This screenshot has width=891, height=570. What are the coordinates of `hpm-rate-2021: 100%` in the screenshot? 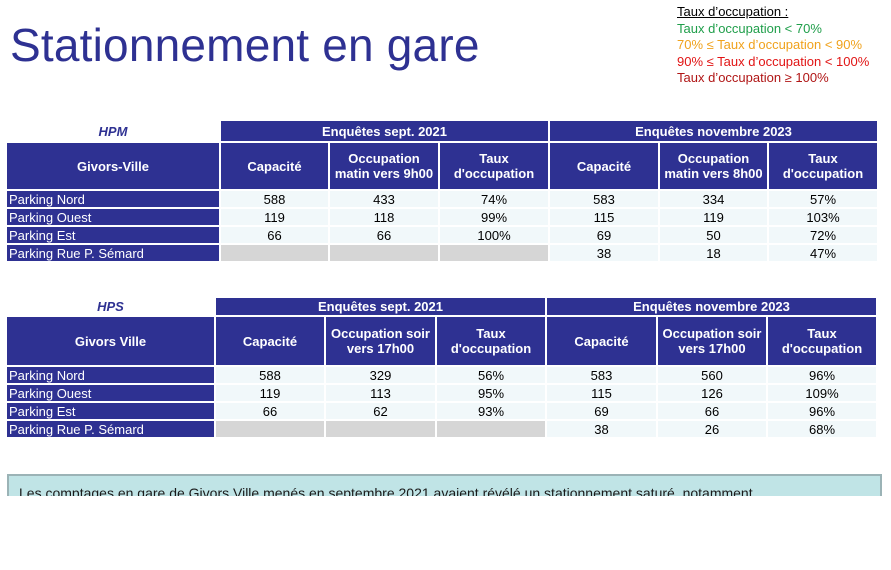 It's located at (494, 235).